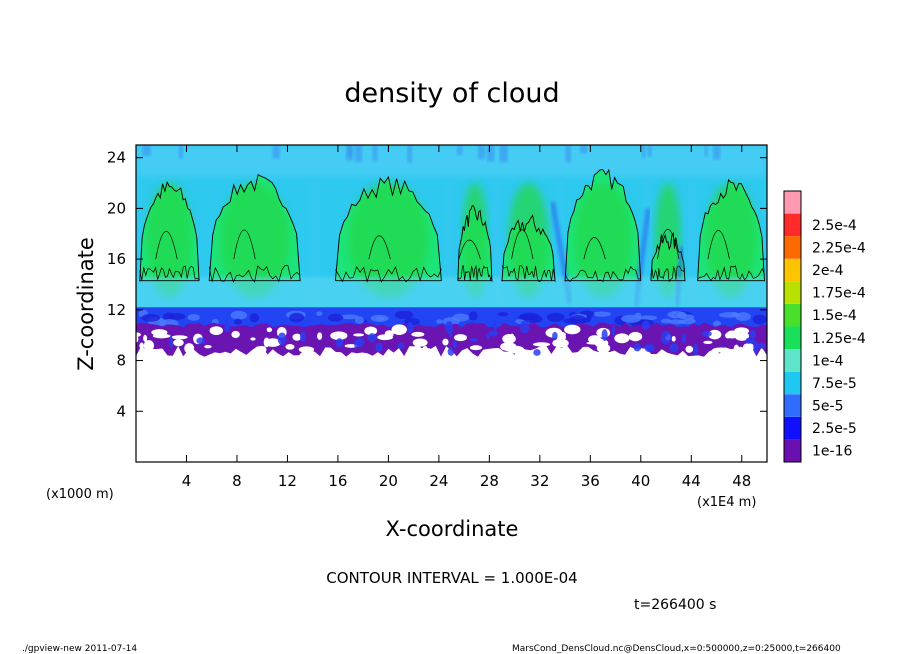  I want to click on gap-streak, so click(448, 240).